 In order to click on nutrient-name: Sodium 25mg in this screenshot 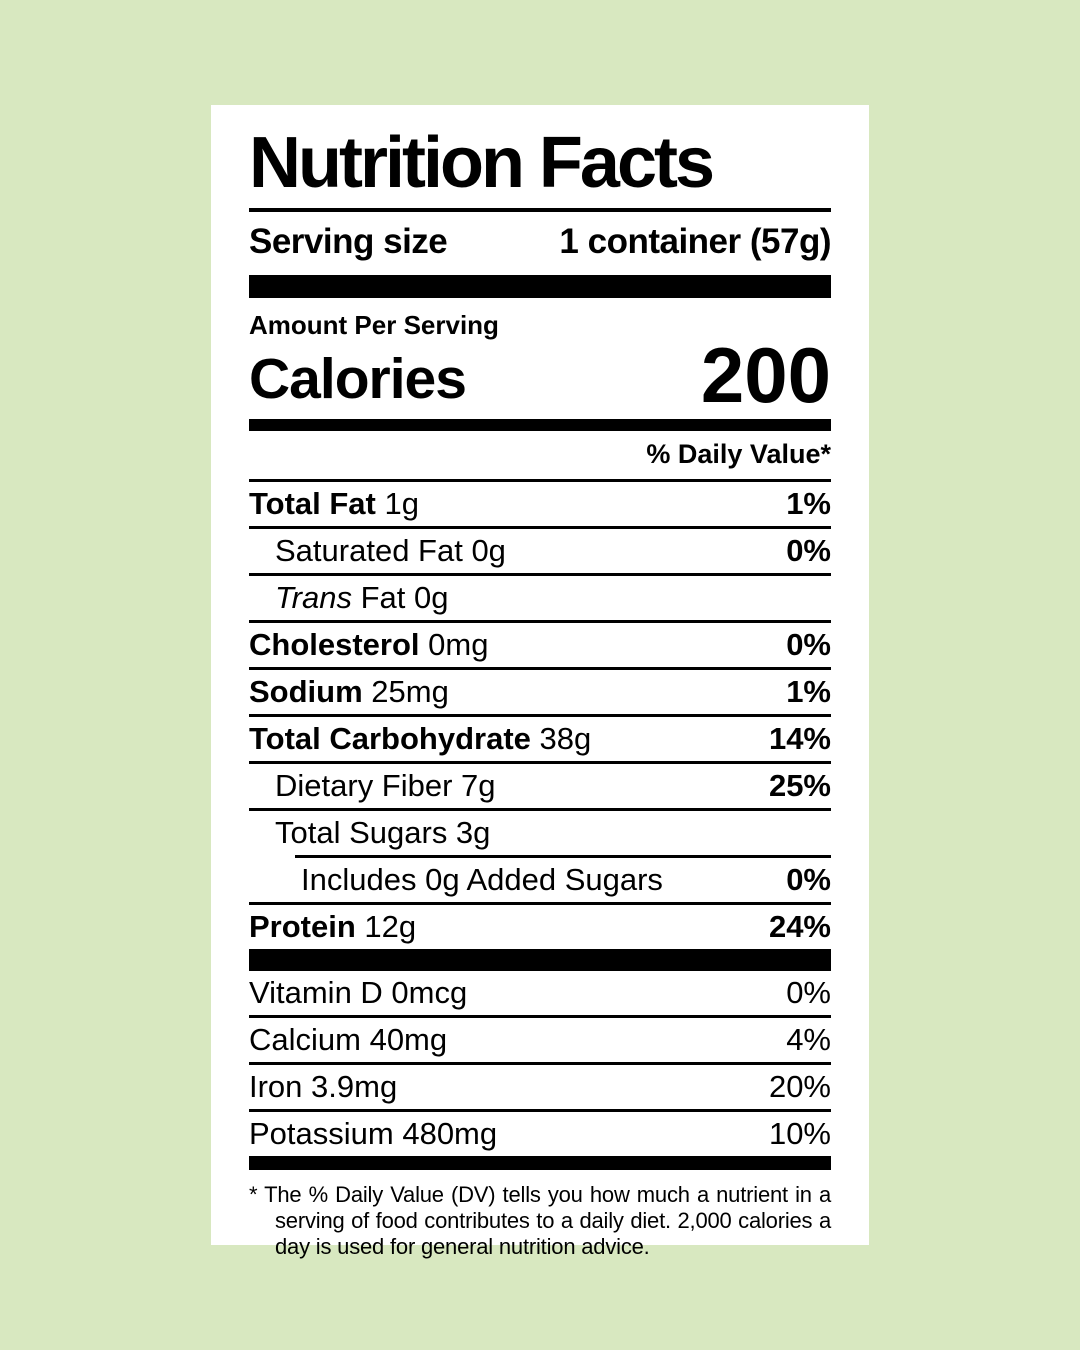, I will do `click(349, 691)`.